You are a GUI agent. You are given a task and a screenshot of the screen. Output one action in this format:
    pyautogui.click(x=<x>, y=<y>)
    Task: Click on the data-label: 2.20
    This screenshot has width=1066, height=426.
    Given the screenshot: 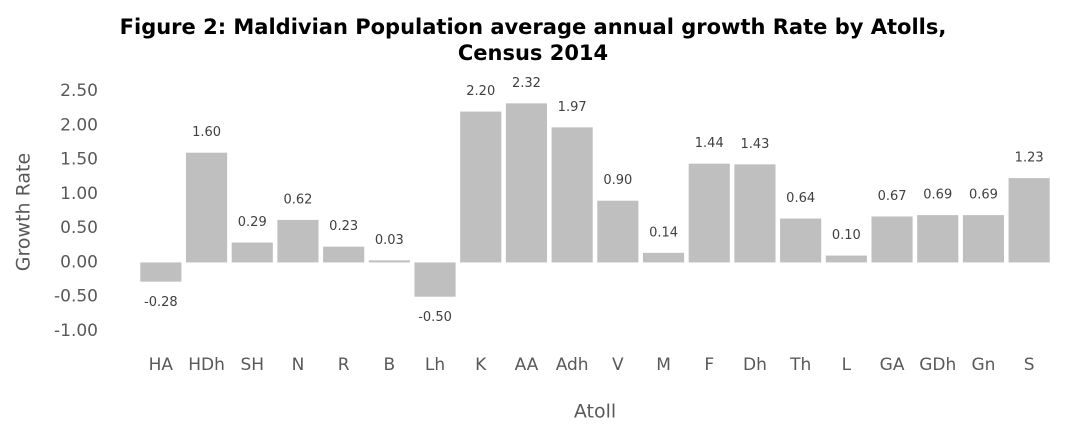 What is the action you would take?
    pyautogui.click(x=480, y=91)
    